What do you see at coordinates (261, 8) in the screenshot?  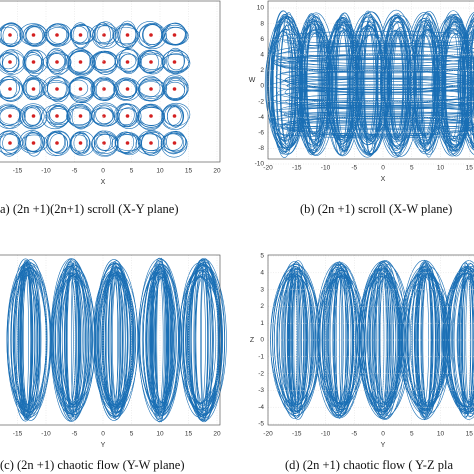 I see `y-tick-label: 10` at bounding box center [261, 8].